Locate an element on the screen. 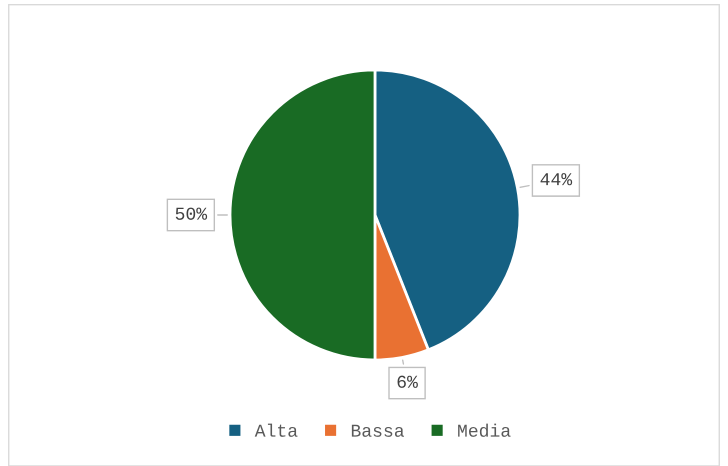 This screenshot has height=466, width=728. legend-label: Media is located at coordinates (484, 430).